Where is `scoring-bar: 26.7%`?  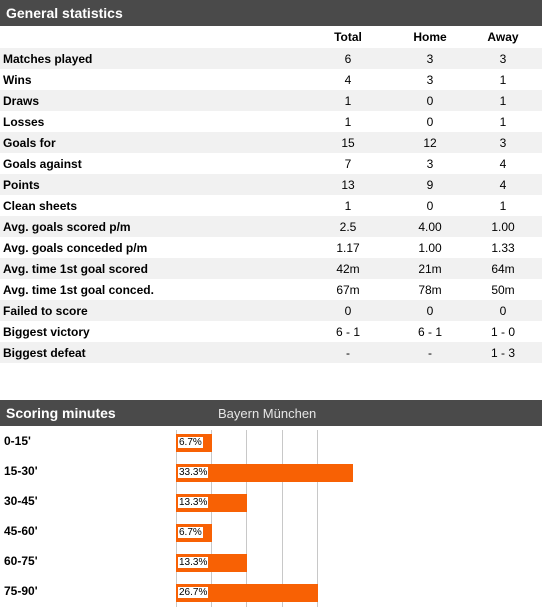
scoring-bar: 26.7% is located at coordinates (247, 593).